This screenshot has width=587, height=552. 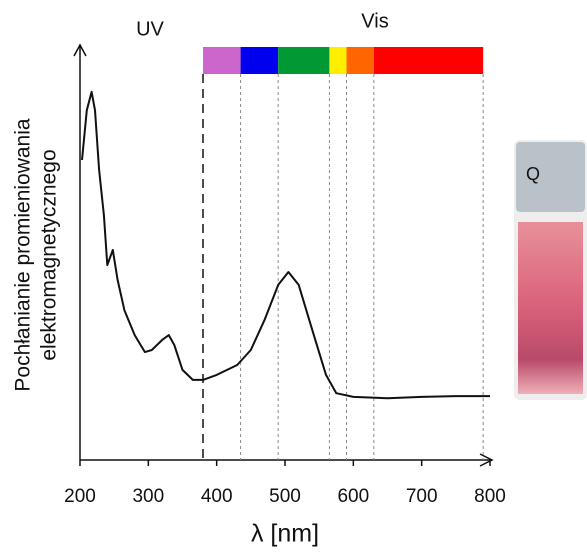 I want to click on x-tick-label: 300, so click(x=148, y=496).